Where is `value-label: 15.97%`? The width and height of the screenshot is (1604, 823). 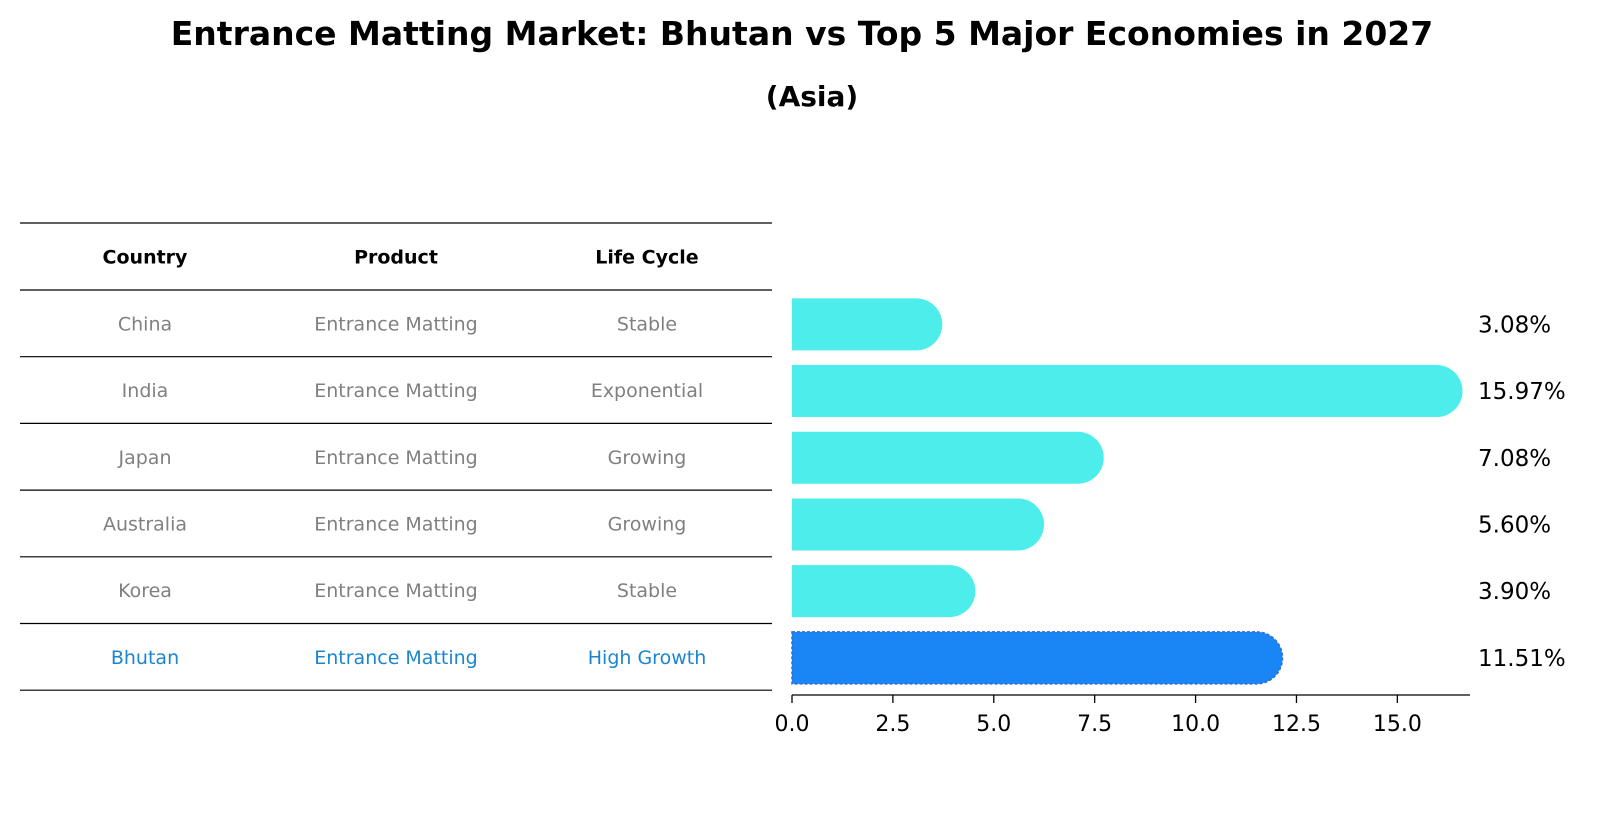 value-label: 15.97% is located at coordinates (1522, 392).